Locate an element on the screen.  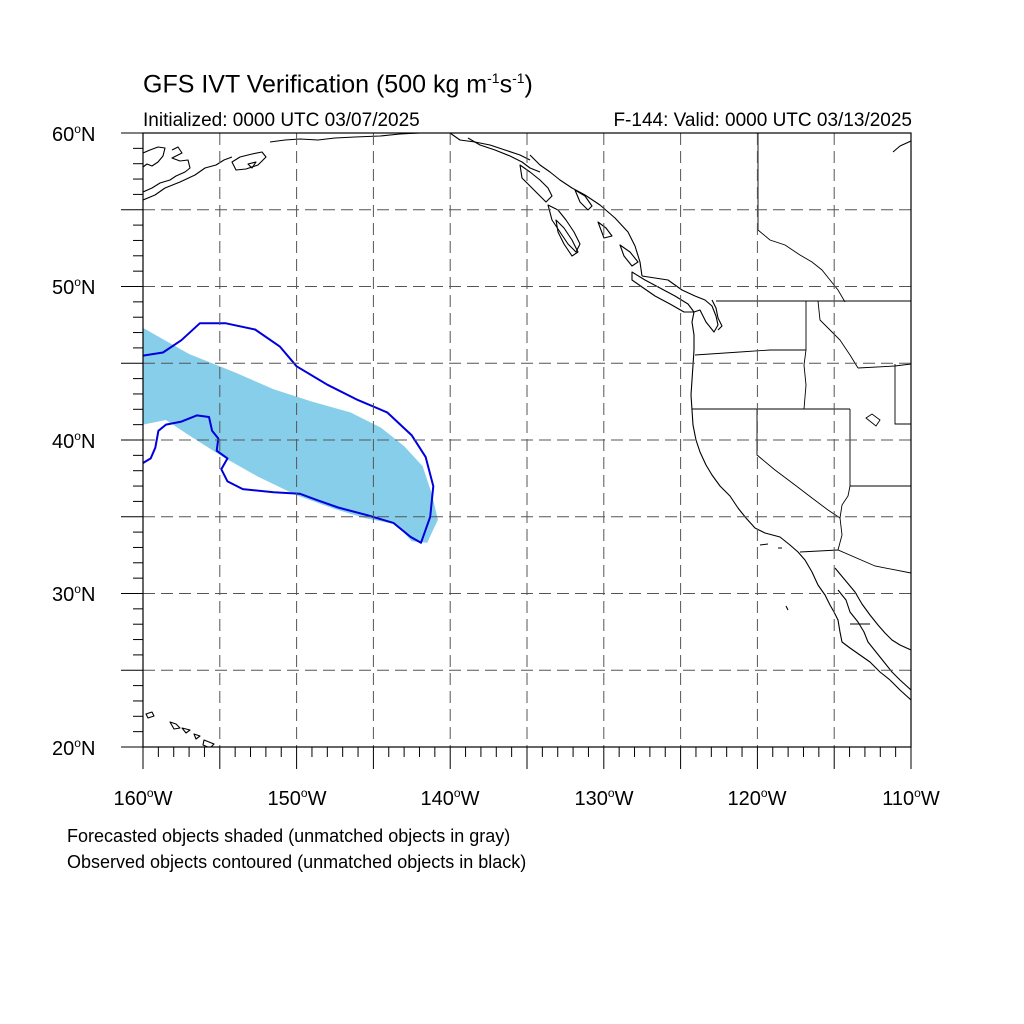
ivt-objects is located at coordinates (290, 435).